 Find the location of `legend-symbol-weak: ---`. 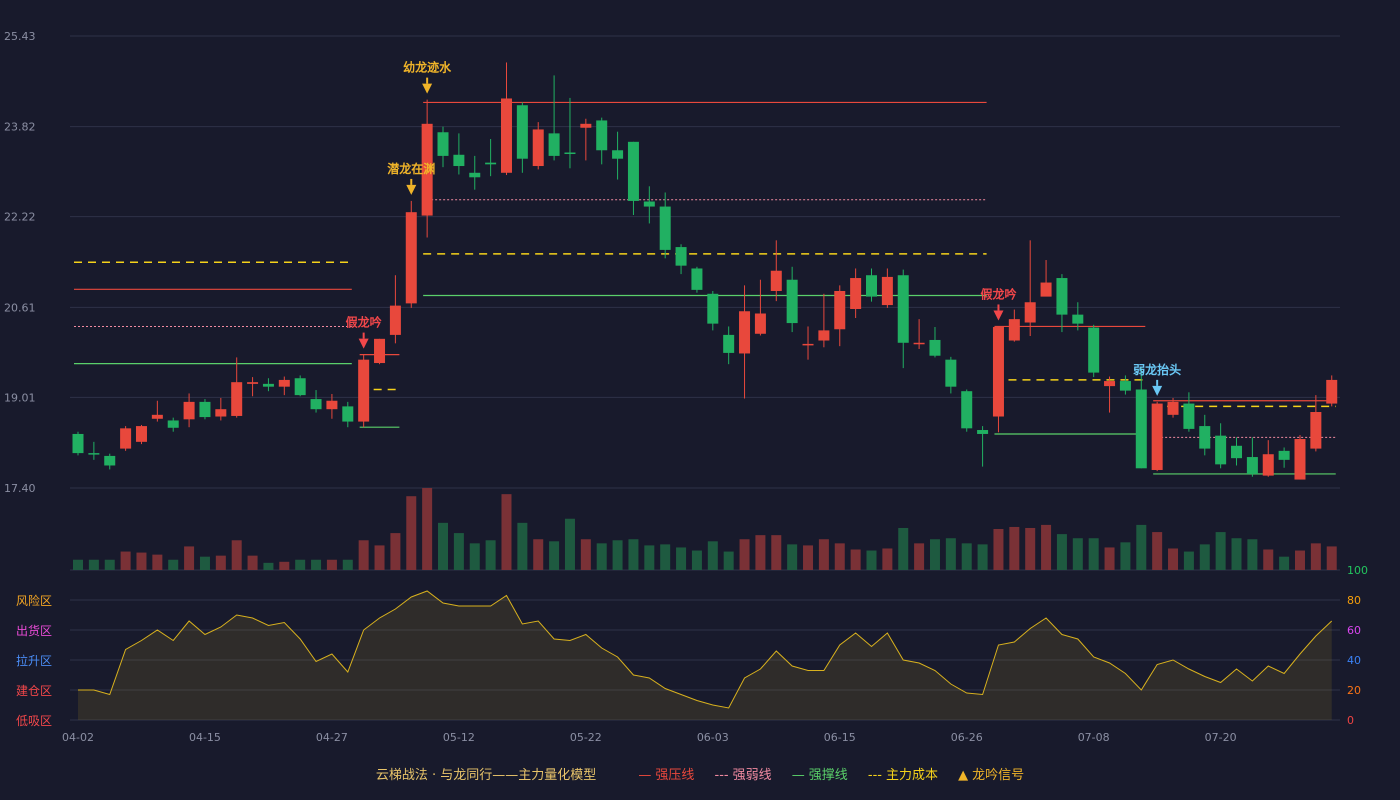

legend-symbol-weak: --- is located at coordinates (721, 775).